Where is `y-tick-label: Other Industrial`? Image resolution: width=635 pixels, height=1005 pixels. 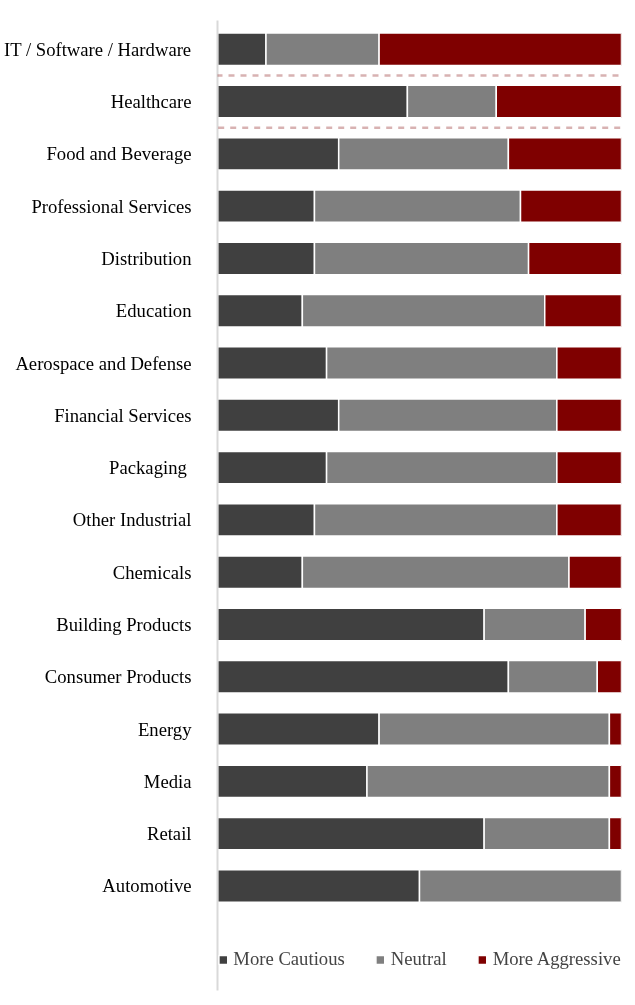 y-tick-label: Other Industrial is located at coordinates (132, 520).